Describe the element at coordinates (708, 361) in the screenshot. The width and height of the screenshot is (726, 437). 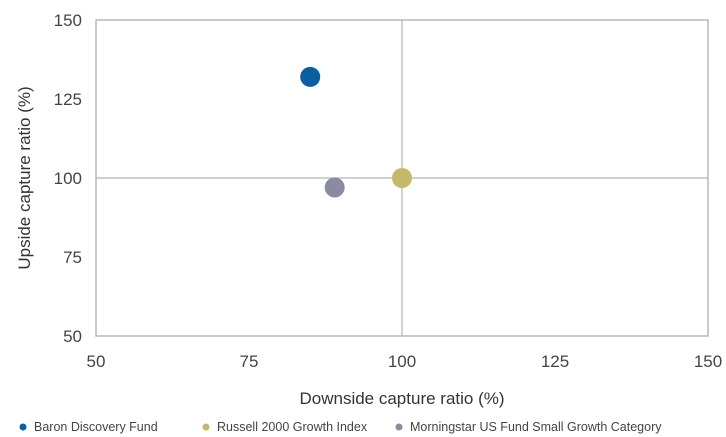
I see `x-tick-label: 150` at that location.